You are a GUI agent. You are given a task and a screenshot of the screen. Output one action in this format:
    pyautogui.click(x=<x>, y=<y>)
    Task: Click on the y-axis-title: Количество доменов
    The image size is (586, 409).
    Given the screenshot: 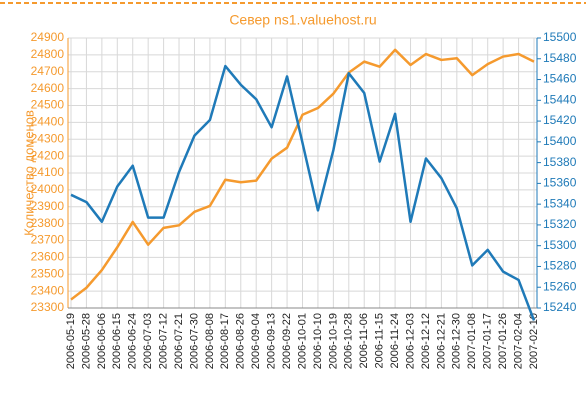 What is the action you would take?
    pyautogui.click(x=28, y=173)
    